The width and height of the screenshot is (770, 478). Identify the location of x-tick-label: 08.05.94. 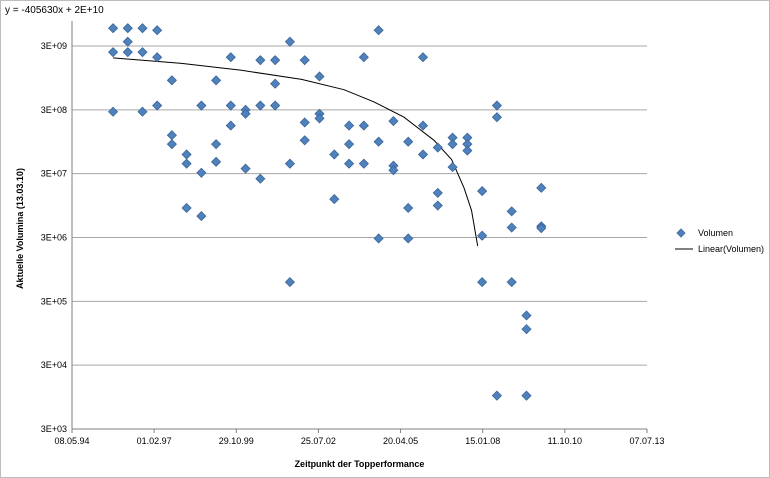
(71, 441).